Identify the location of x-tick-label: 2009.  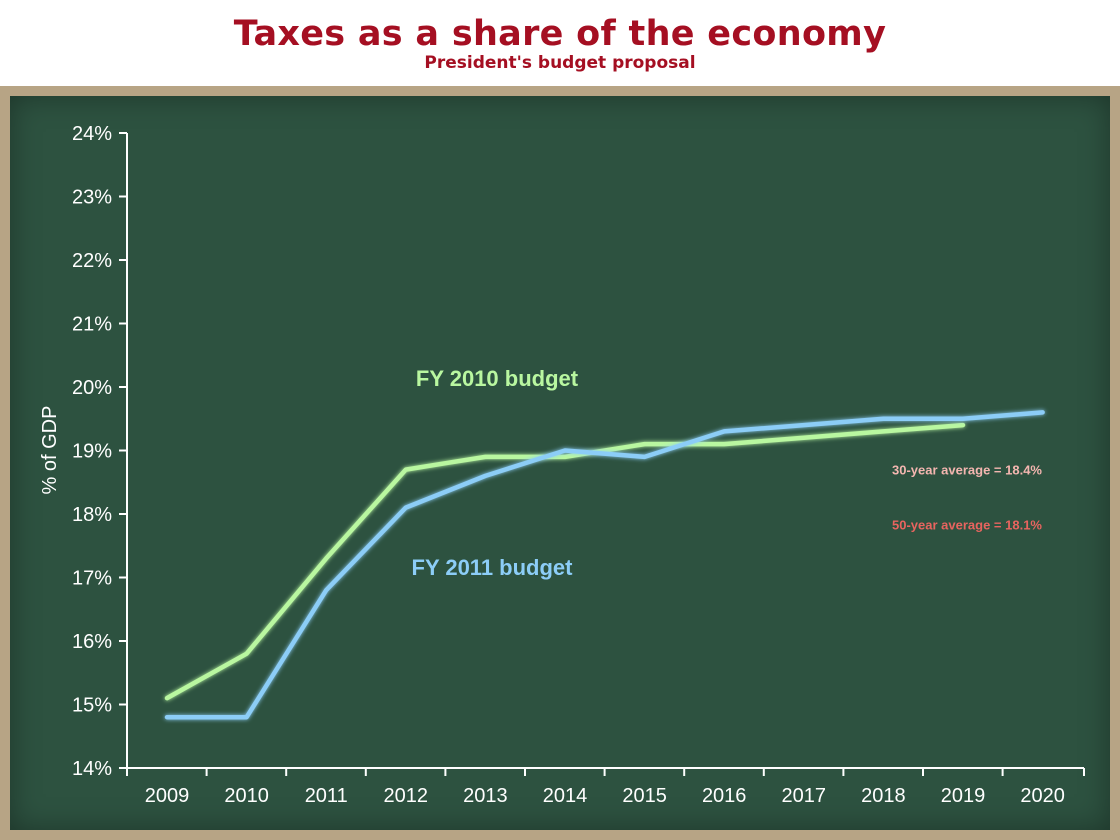
(167, 796).